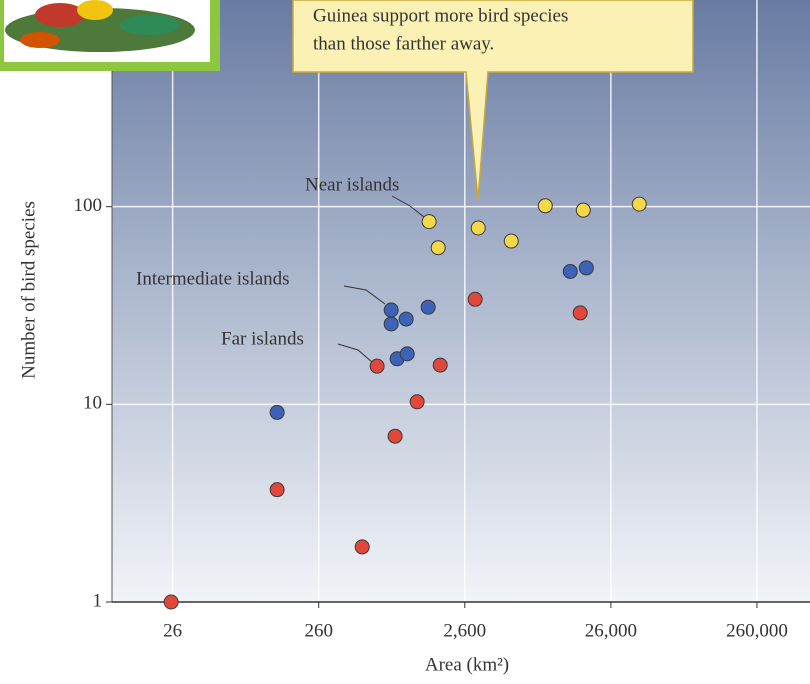  I want to click on annotation: Near islands, so click(352, 184).